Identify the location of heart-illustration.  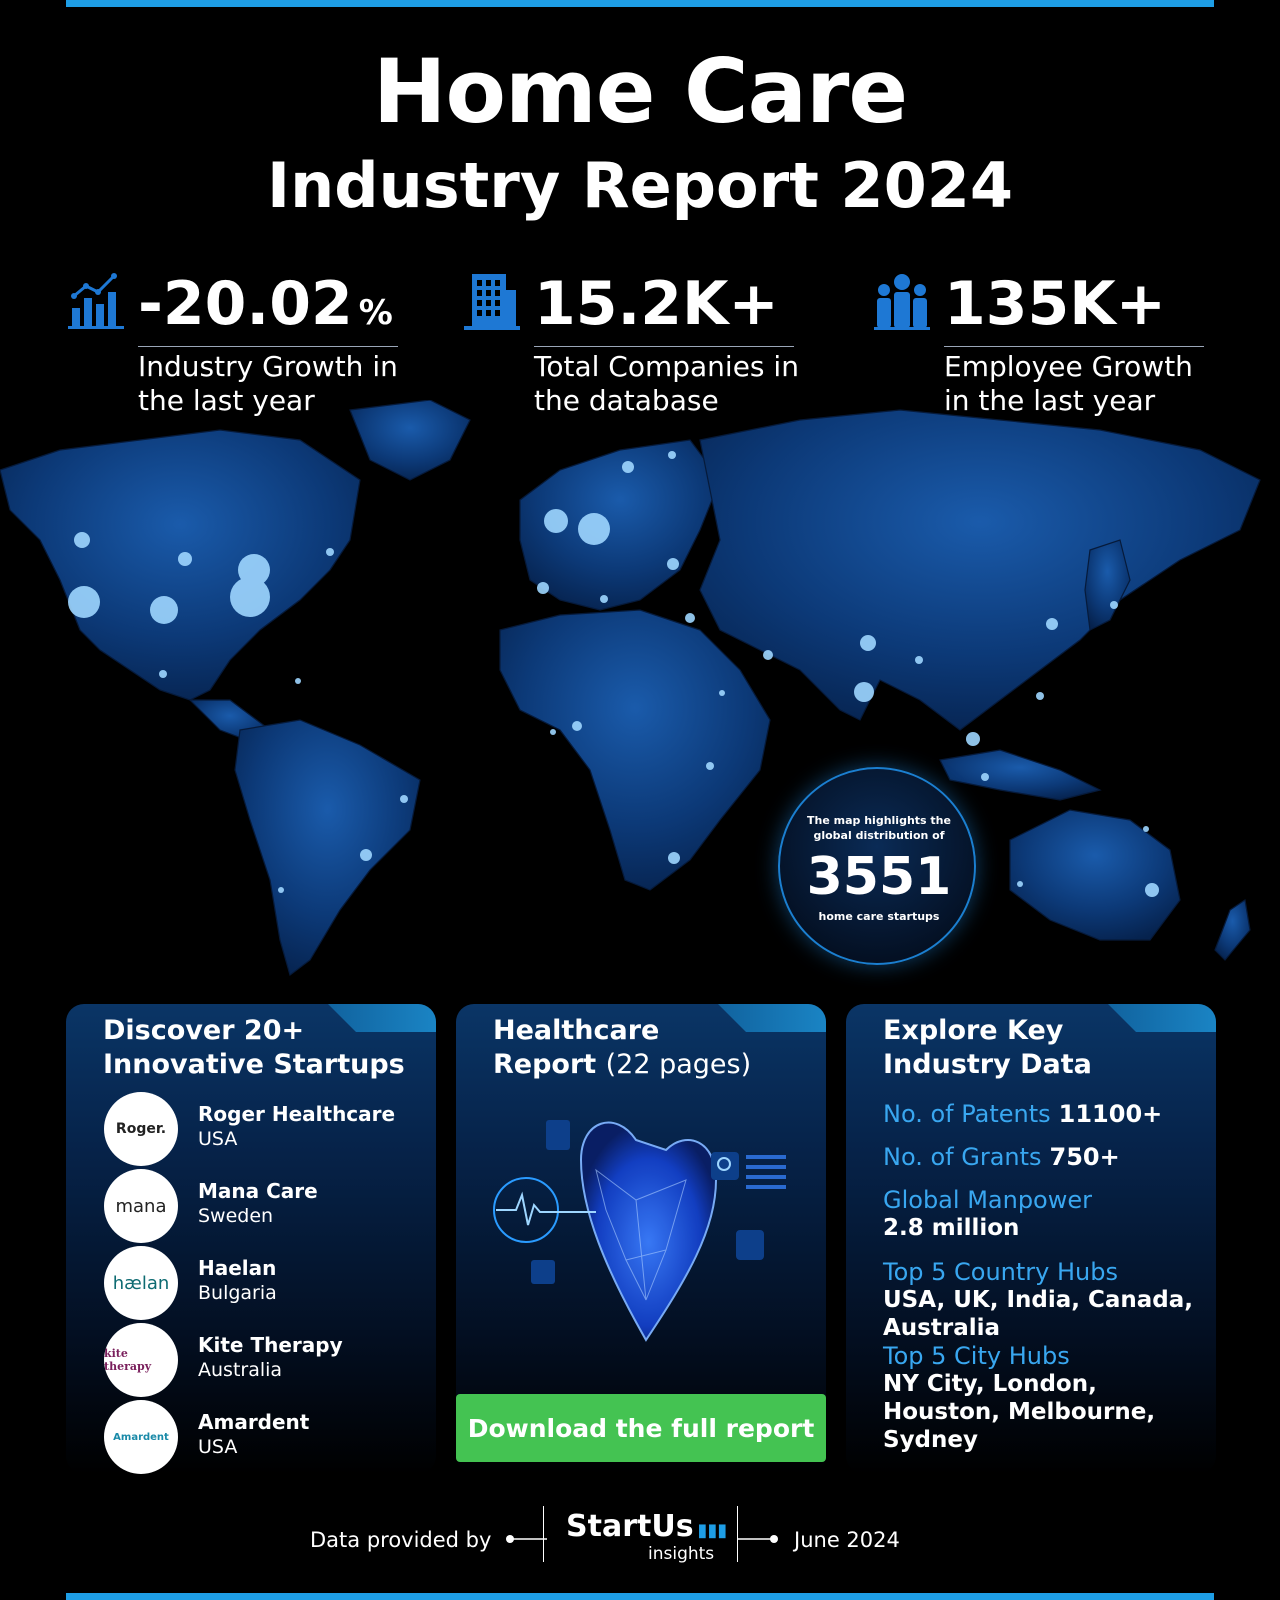
(639, 1231).